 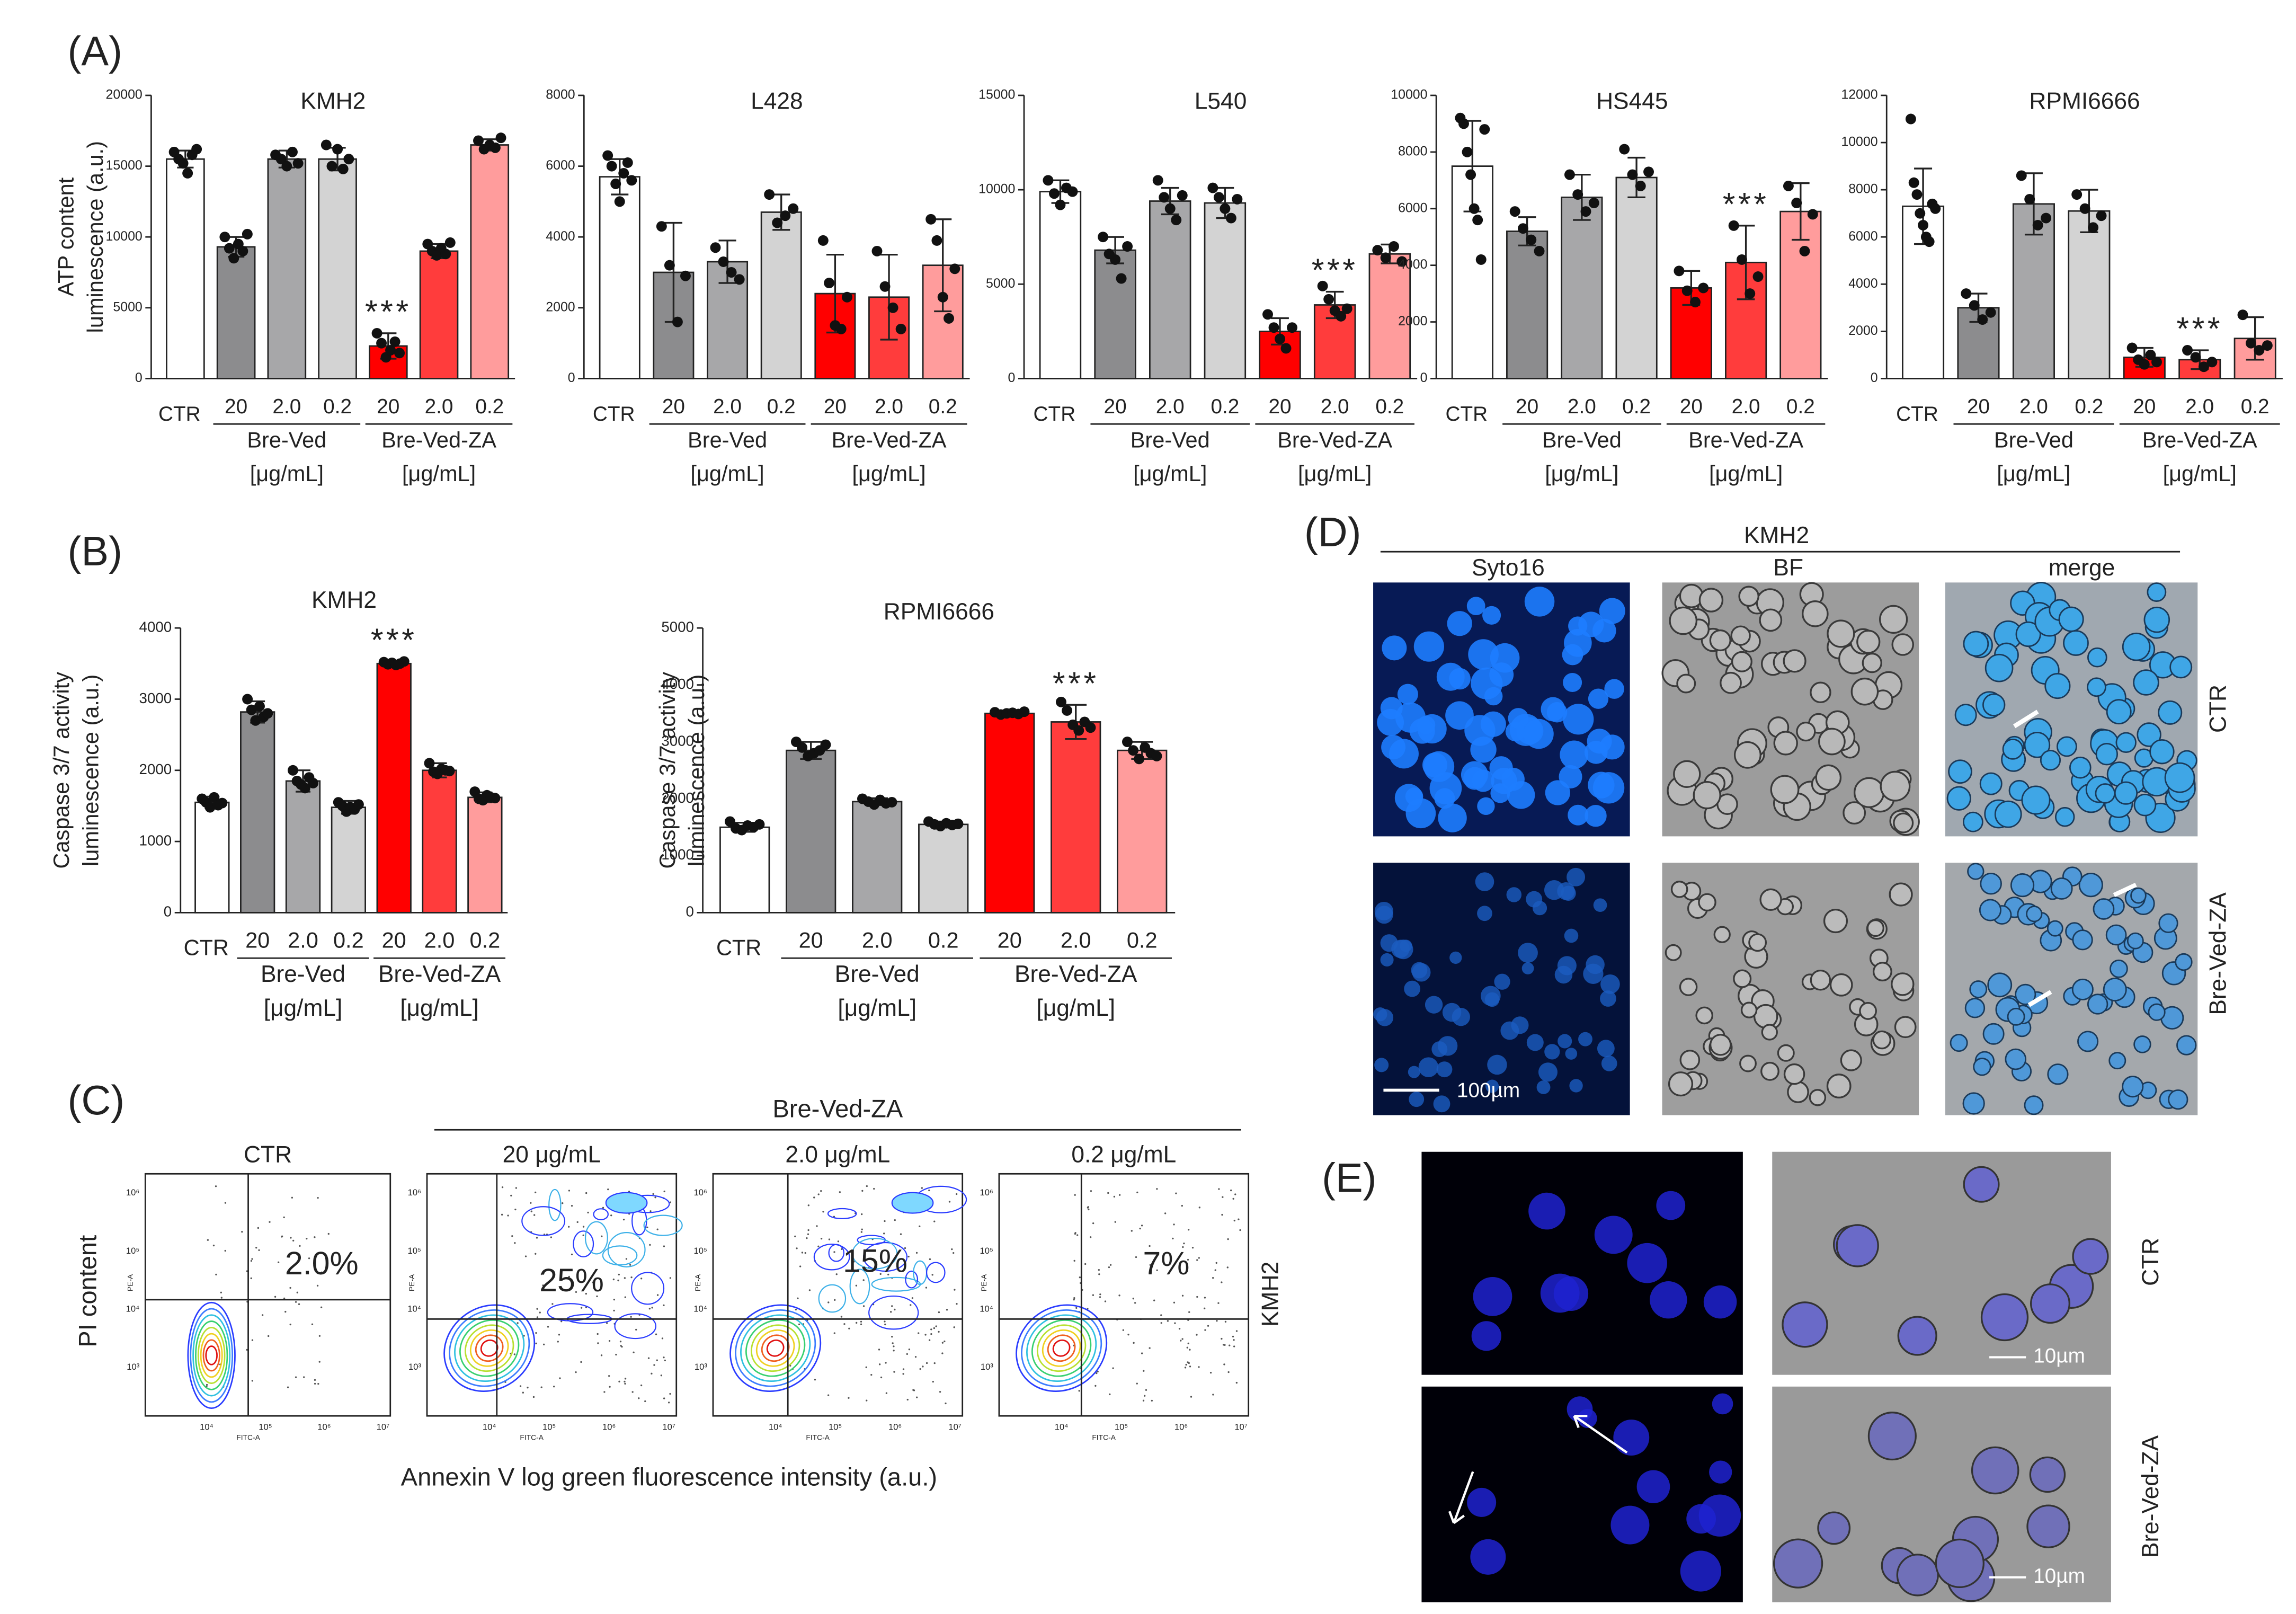 What do you see at coordinates (1582, 1263) in the screenshot?
I see `micro-image` at bounding box center [1582, 1263].